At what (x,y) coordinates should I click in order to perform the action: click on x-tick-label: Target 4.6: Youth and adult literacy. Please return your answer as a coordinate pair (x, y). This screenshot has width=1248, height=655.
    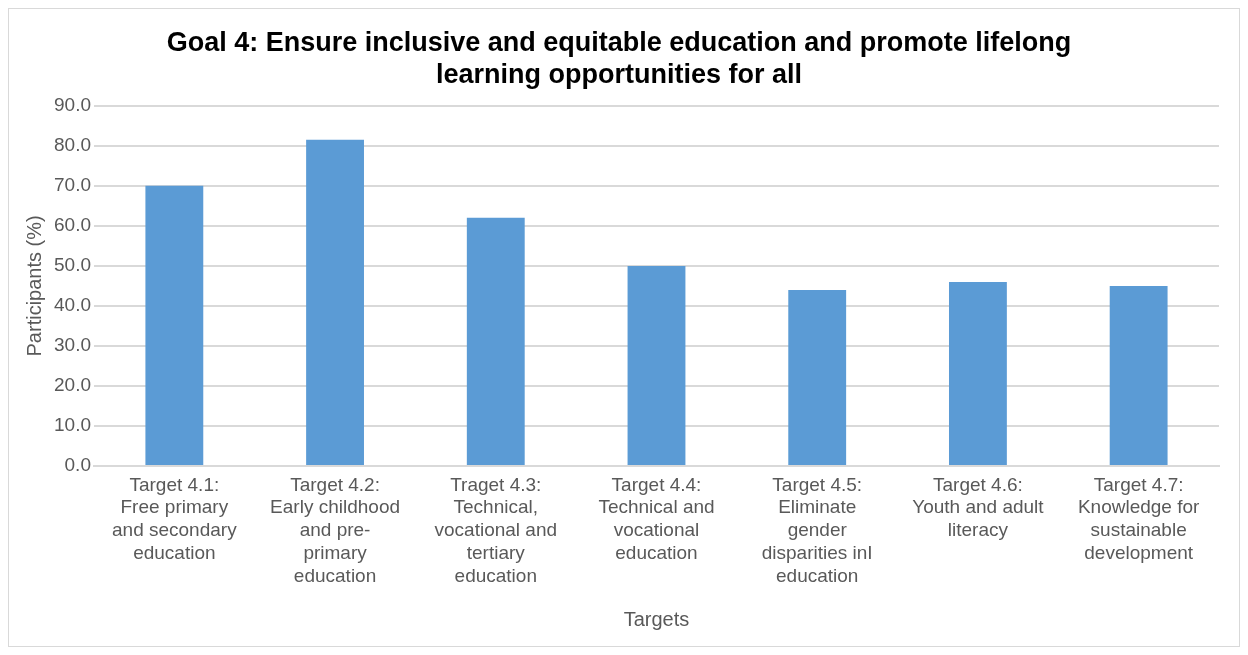
    Looking at the image, I should click on (978, 507).